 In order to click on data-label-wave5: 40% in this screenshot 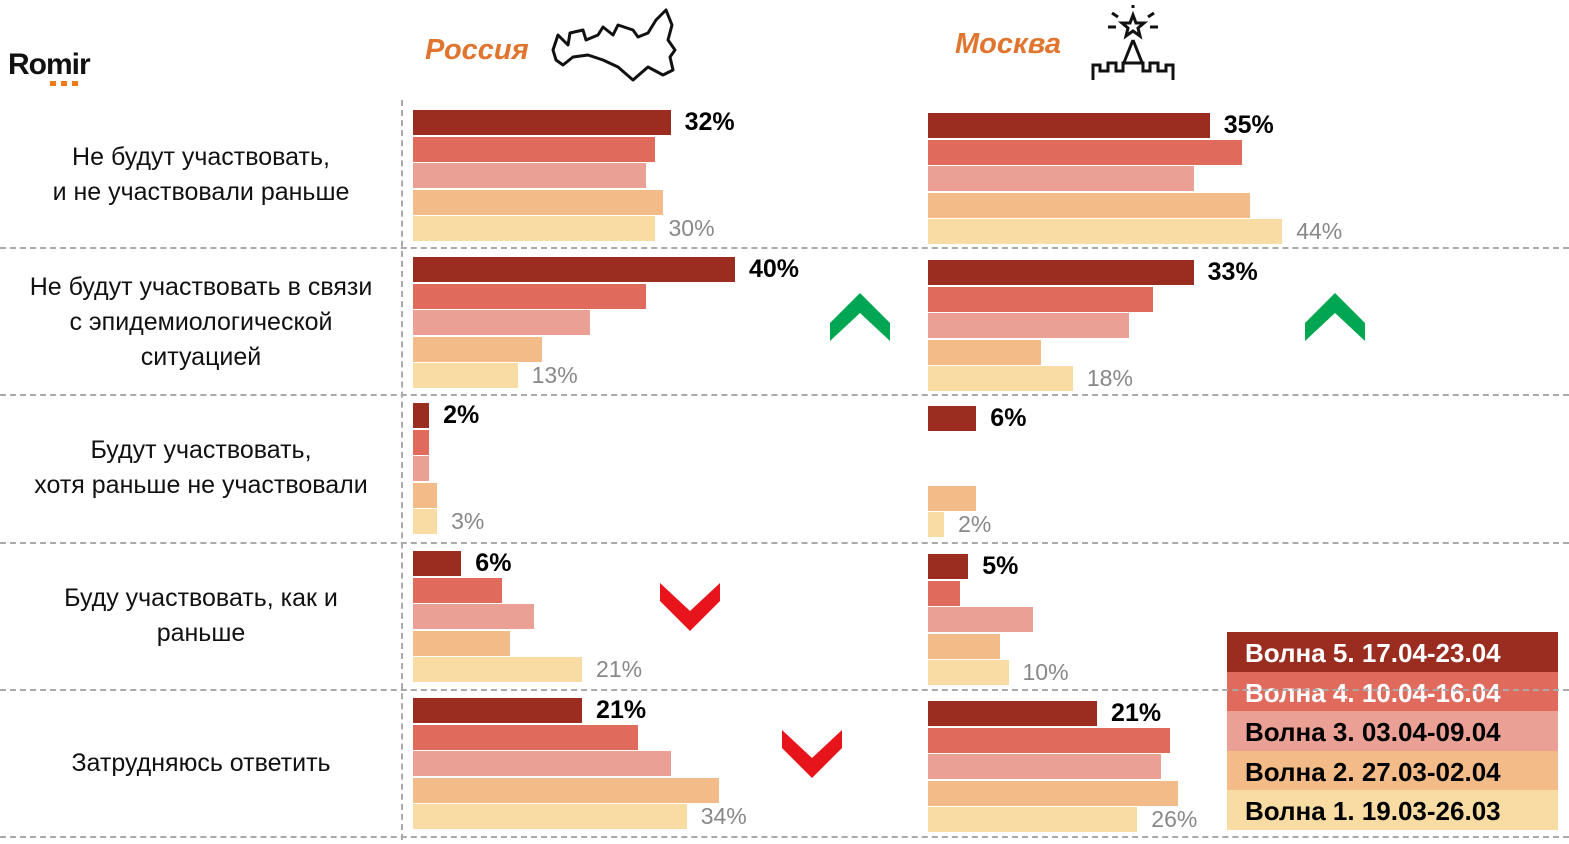, I will do `click(774, 269)`.